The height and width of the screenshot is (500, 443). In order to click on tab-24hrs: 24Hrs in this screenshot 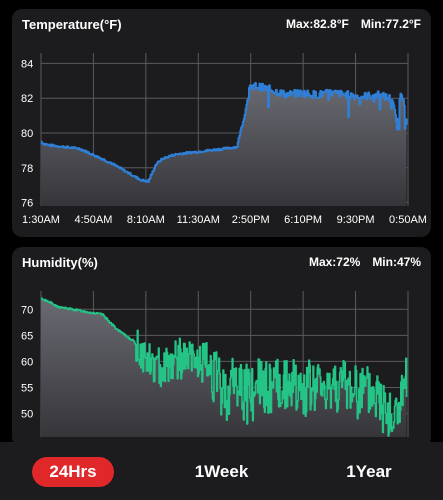, I will do `click(73, 472)`.